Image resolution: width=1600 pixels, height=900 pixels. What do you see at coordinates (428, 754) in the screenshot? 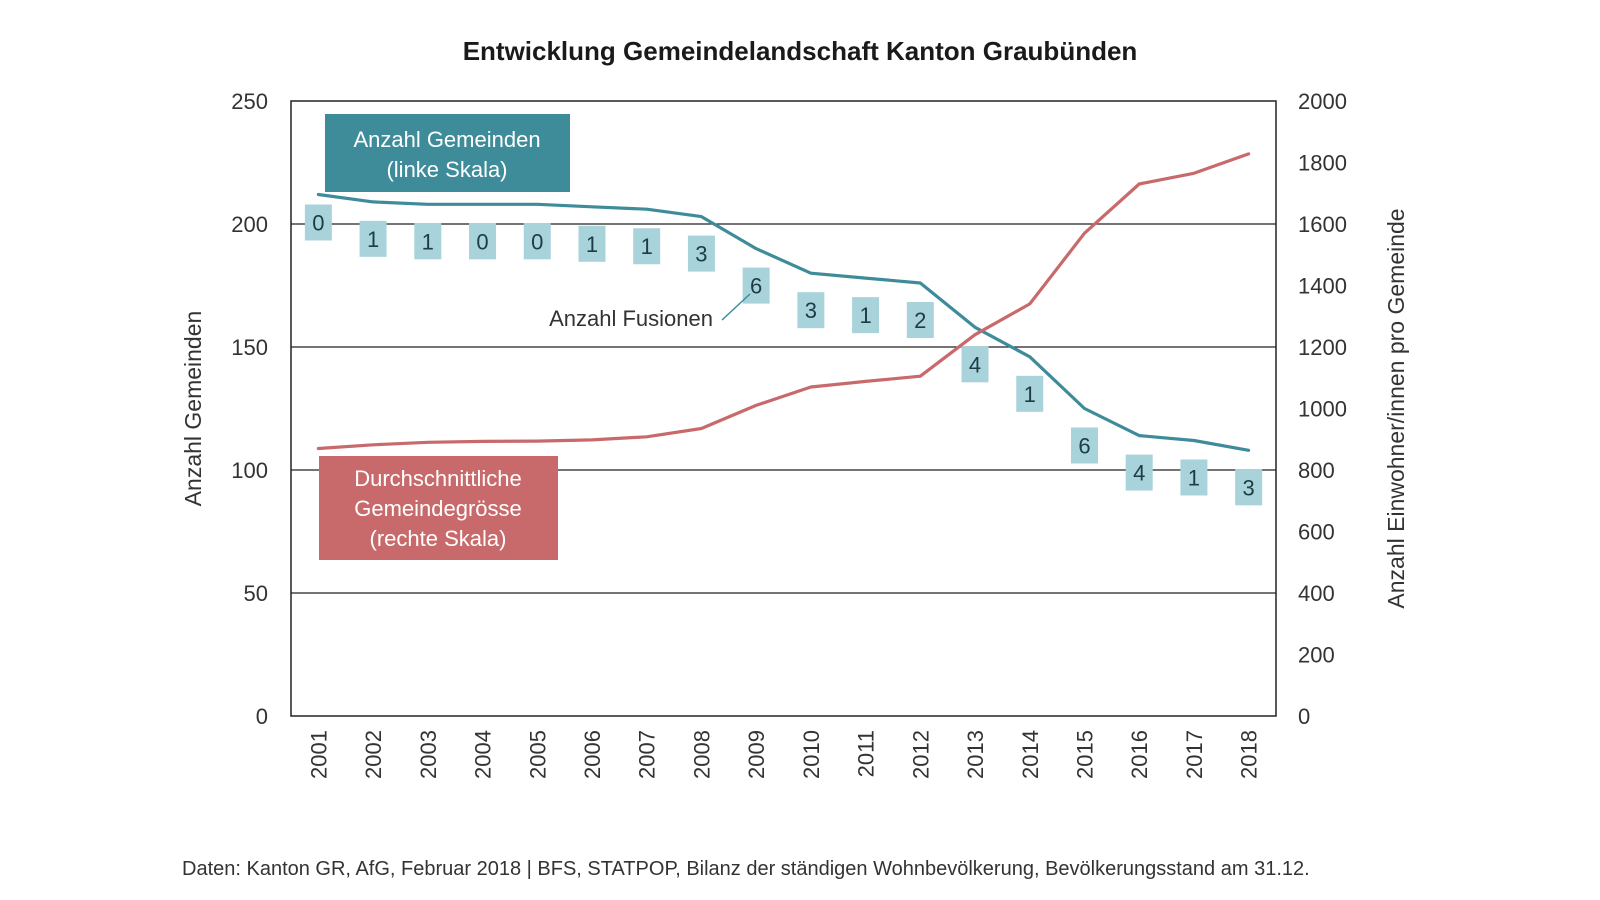
I see `x-tick-label: 2003` at bounding box center [428, 754].